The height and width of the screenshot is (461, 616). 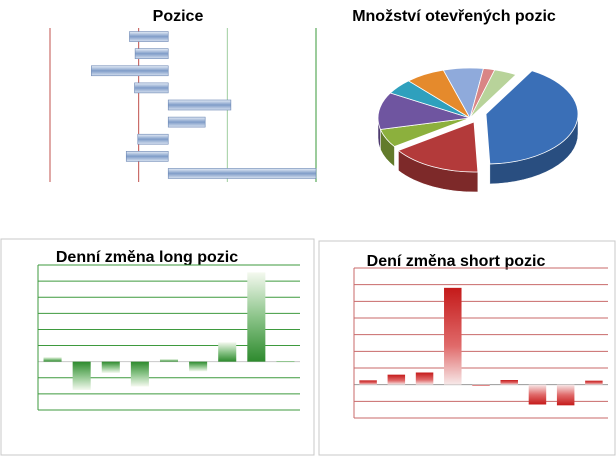 What do you see at coordinates (147, 257) in the screenshot?
I see `chart-title: Denní změna long pozic` at bounding box center [147, 257].